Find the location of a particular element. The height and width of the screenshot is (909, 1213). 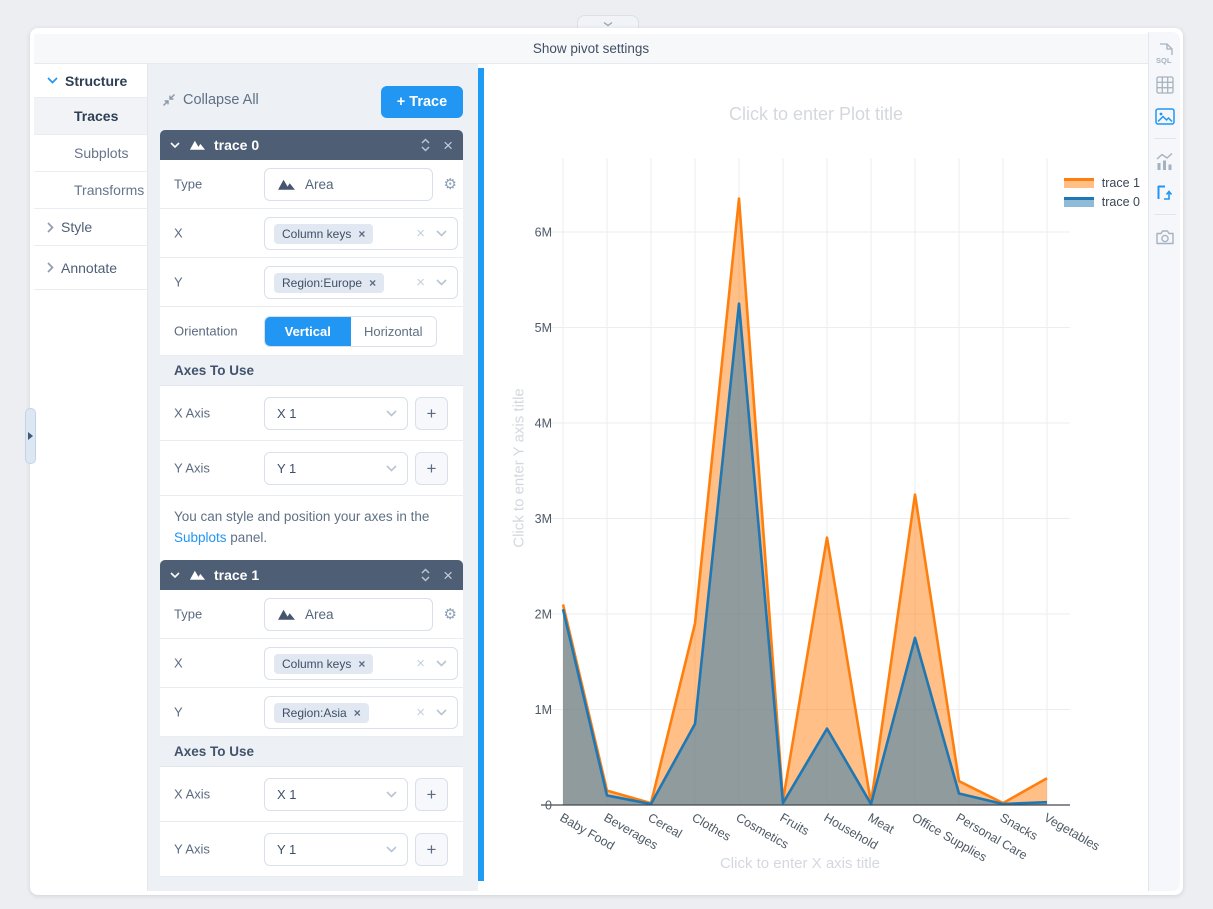

svg-text: Office Supplies is located at coordinates (950, 837).